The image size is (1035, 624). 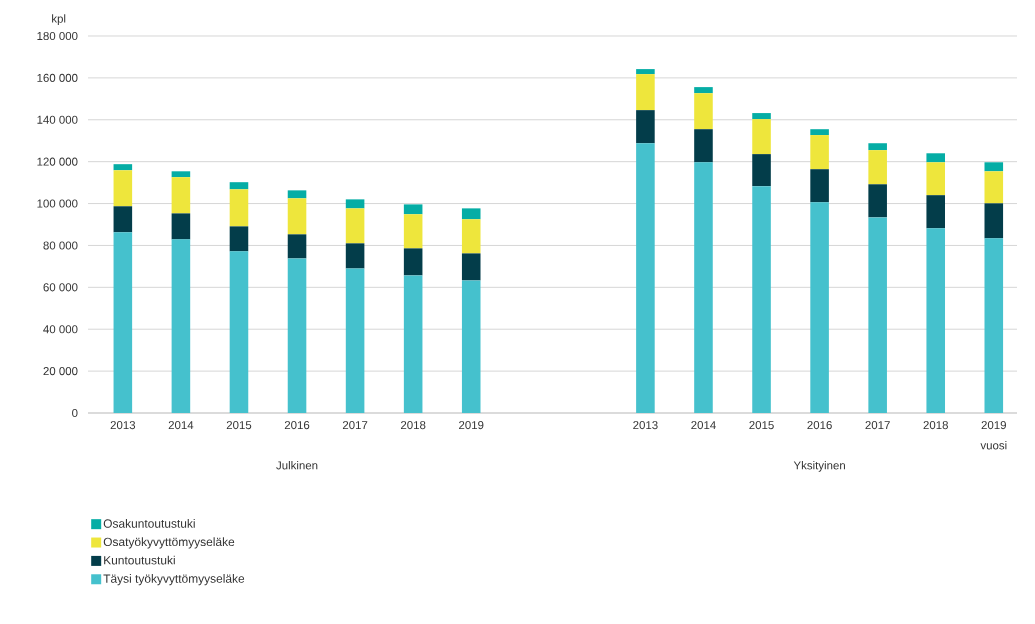 I want to click on y-tick-label: 40 000, so click(x=60, y=329).